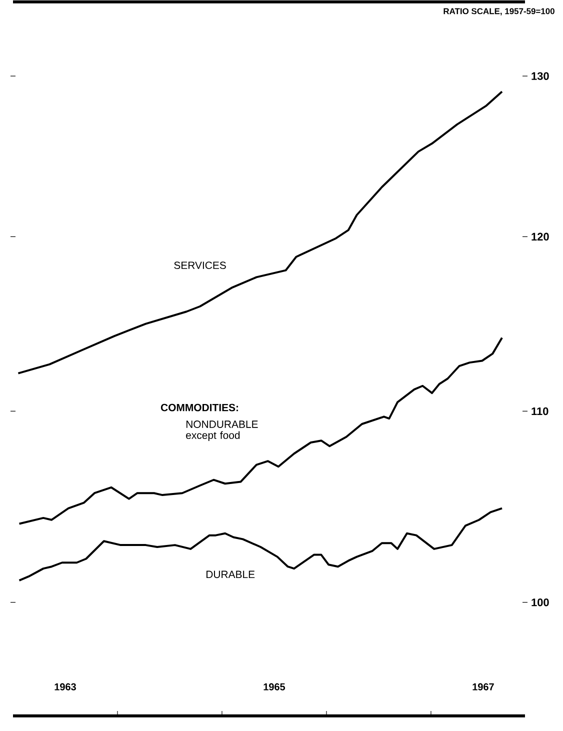 This screenshot has width=563, height=731. What do you see at coordinates (540, 411) in the screenshot?
I see `y-tick-label: 110` at bounding box center [540, 411].